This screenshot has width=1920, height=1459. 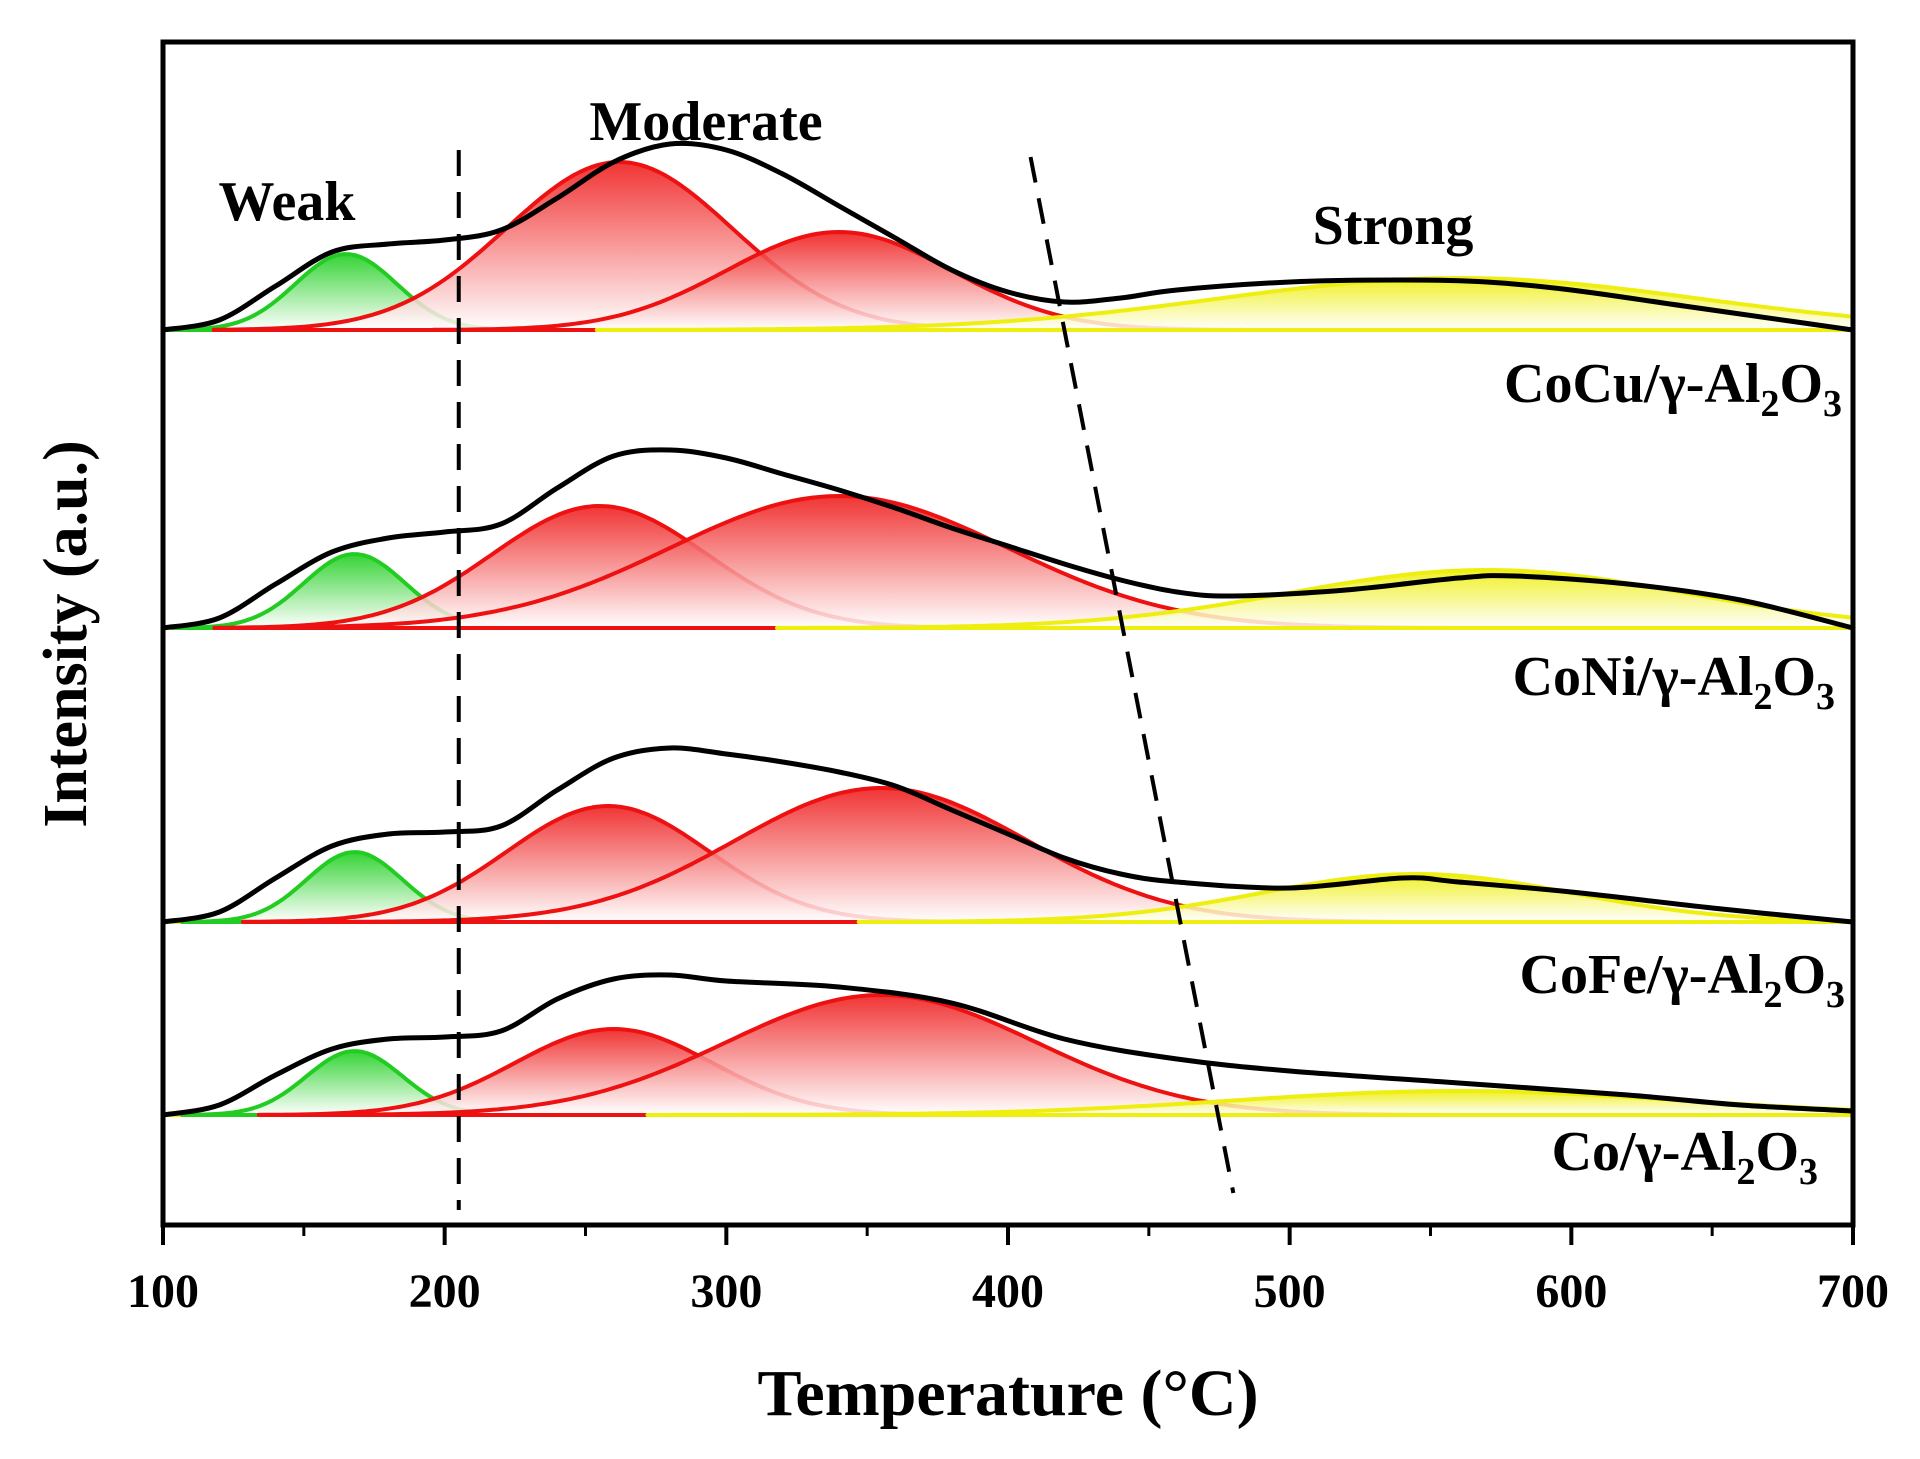 I want to click on x-tick-label-300: 300, so click(x=726, y=1291).